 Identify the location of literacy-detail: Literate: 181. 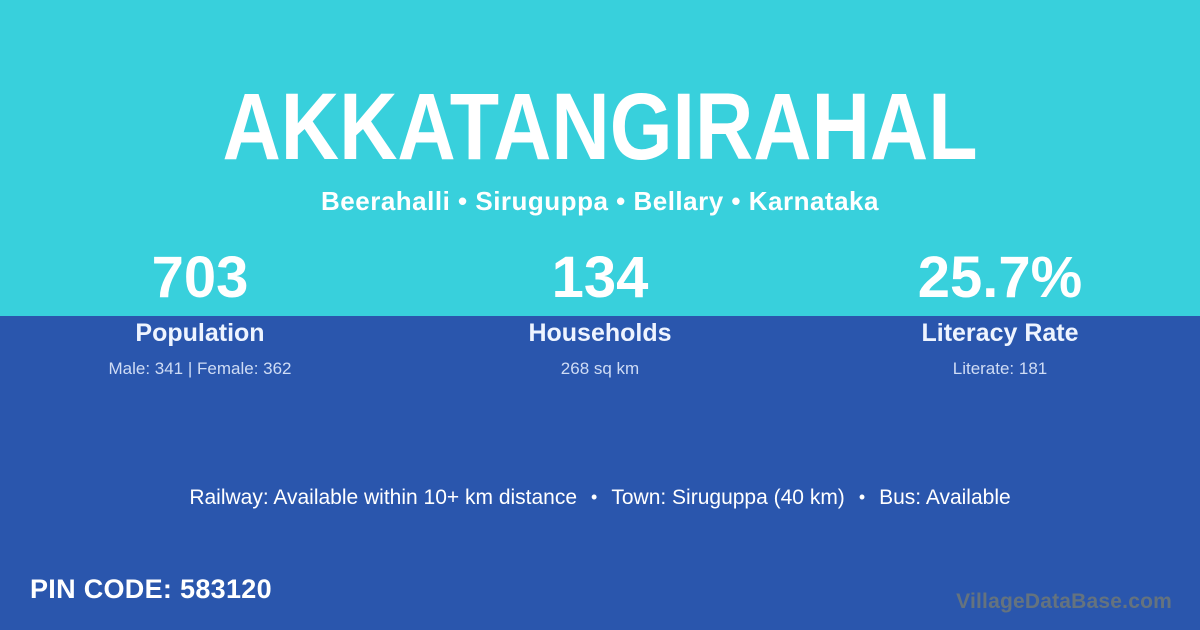
(1000, 368).